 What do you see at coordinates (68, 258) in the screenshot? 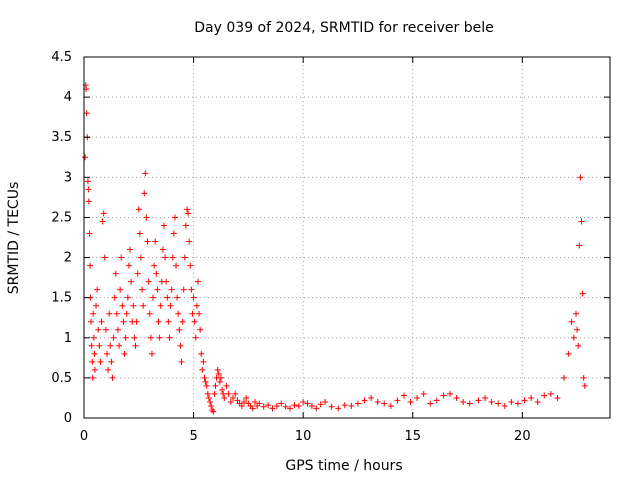
I see `y-tick-label: 2` at bounding box center [68, 258].